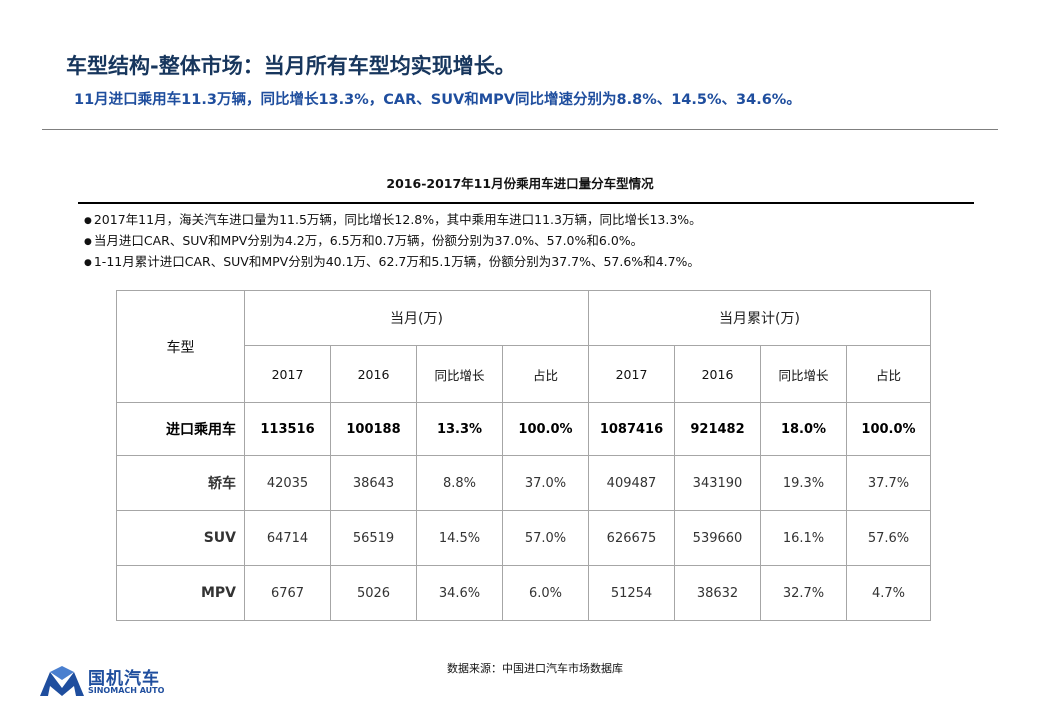 The image size is (1040, 720). What do you see at coordinates (373, 538) in the screenshot?
I see `table-cell: 56519` at bounding box center [373, 538].